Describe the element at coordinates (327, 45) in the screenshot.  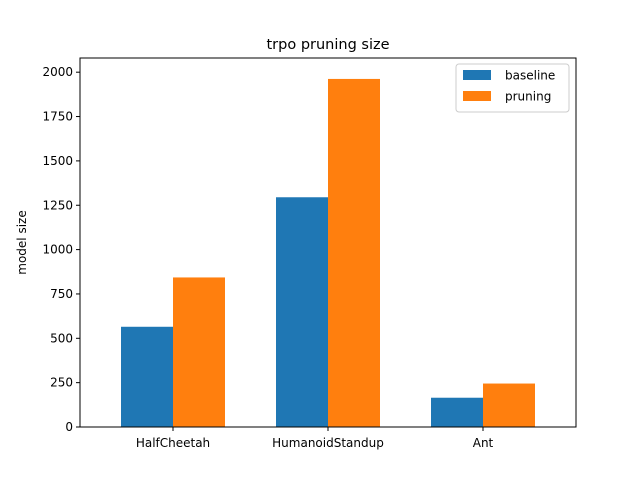
I see `chart-title: trpo pruning size` at that location.